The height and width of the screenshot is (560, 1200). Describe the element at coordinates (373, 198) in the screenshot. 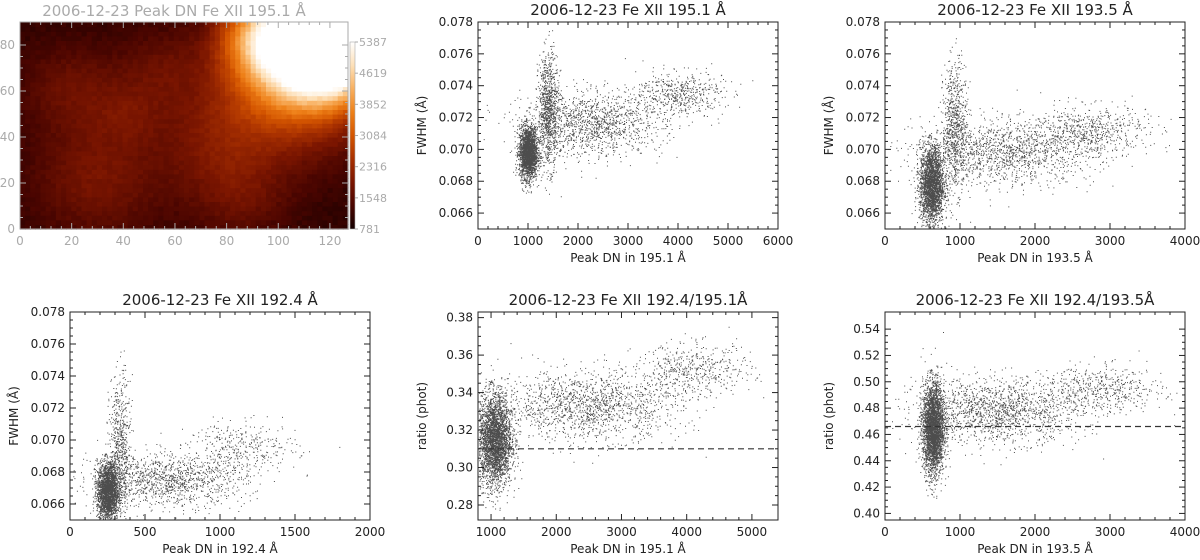

I see `colorbar-tick-label: 1548` at that location.